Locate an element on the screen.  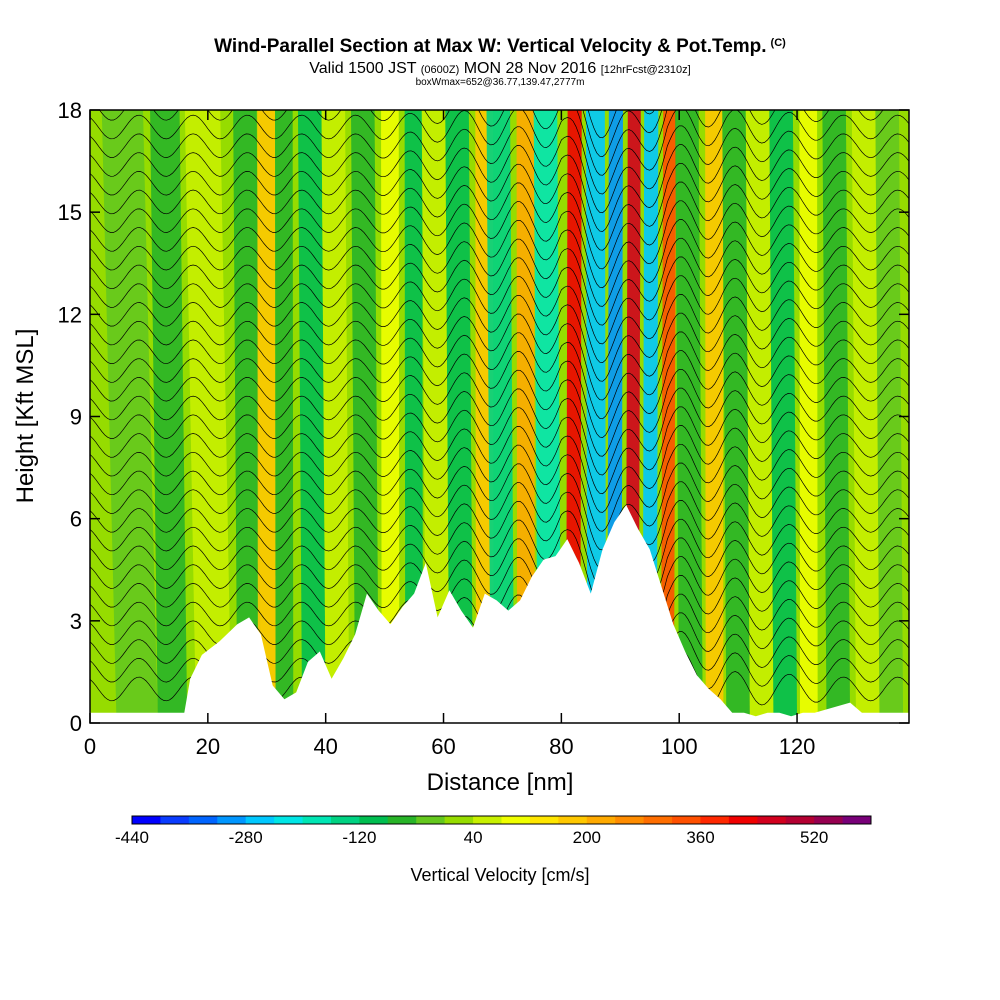
x-tick-label: 40 is located at coordinates (325, 746).